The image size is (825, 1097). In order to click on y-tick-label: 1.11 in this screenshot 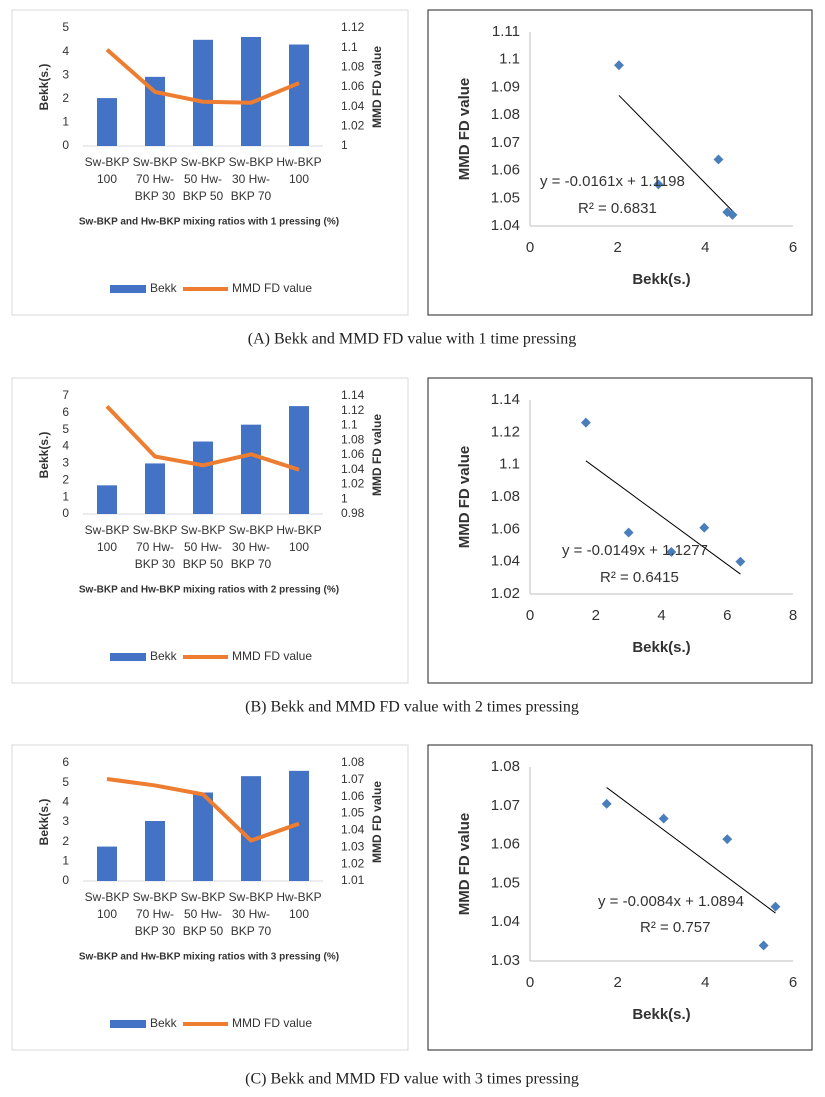, I will do `click(506, 31)`.